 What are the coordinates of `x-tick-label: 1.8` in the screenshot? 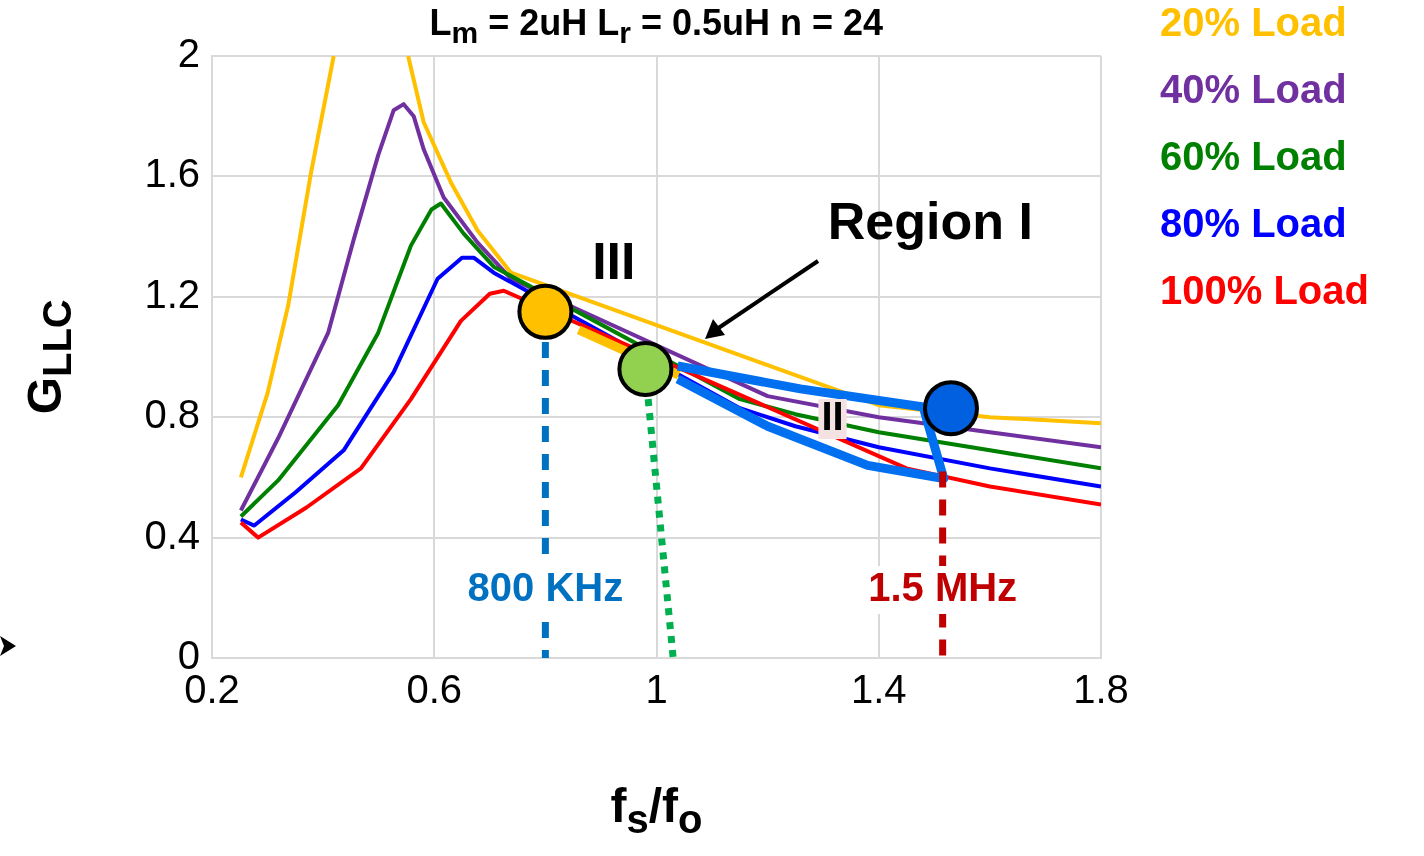 It's located at (1101, 689).